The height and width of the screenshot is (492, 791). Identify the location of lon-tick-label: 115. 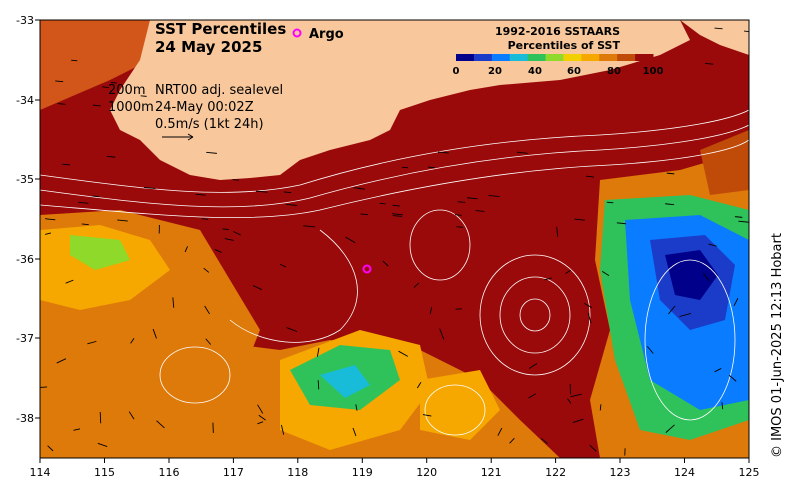
(104, 472).